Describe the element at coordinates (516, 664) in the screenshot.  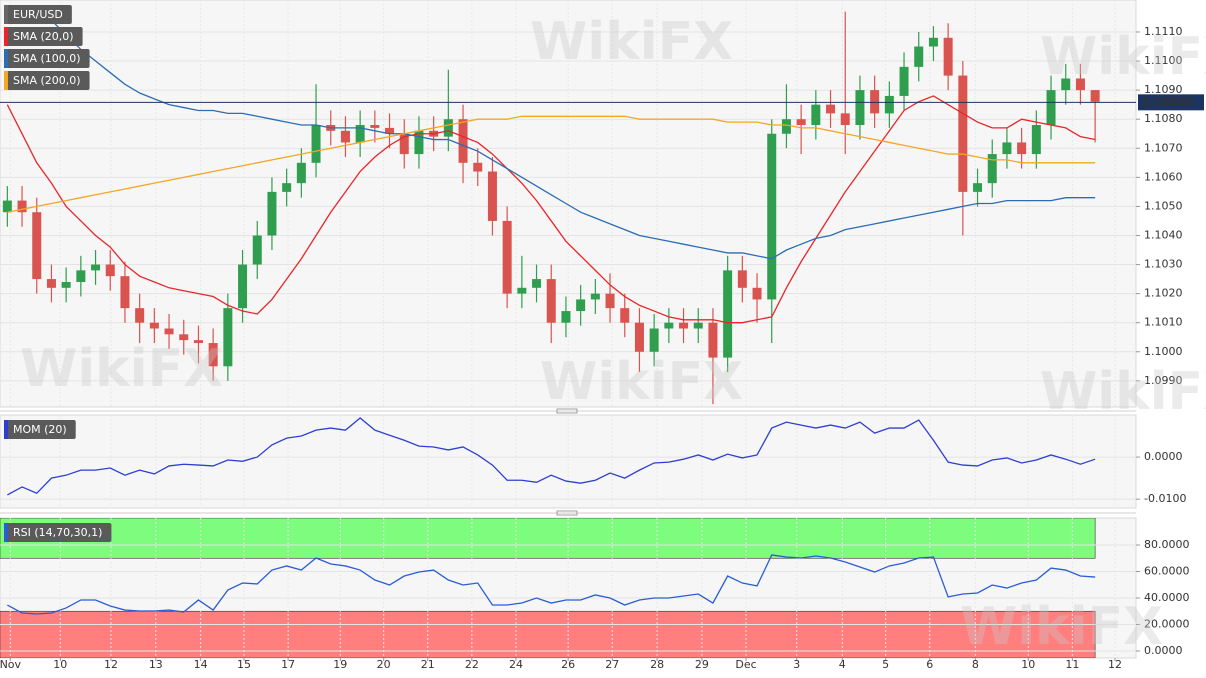
I see `x-tick-label: 24` at that location.